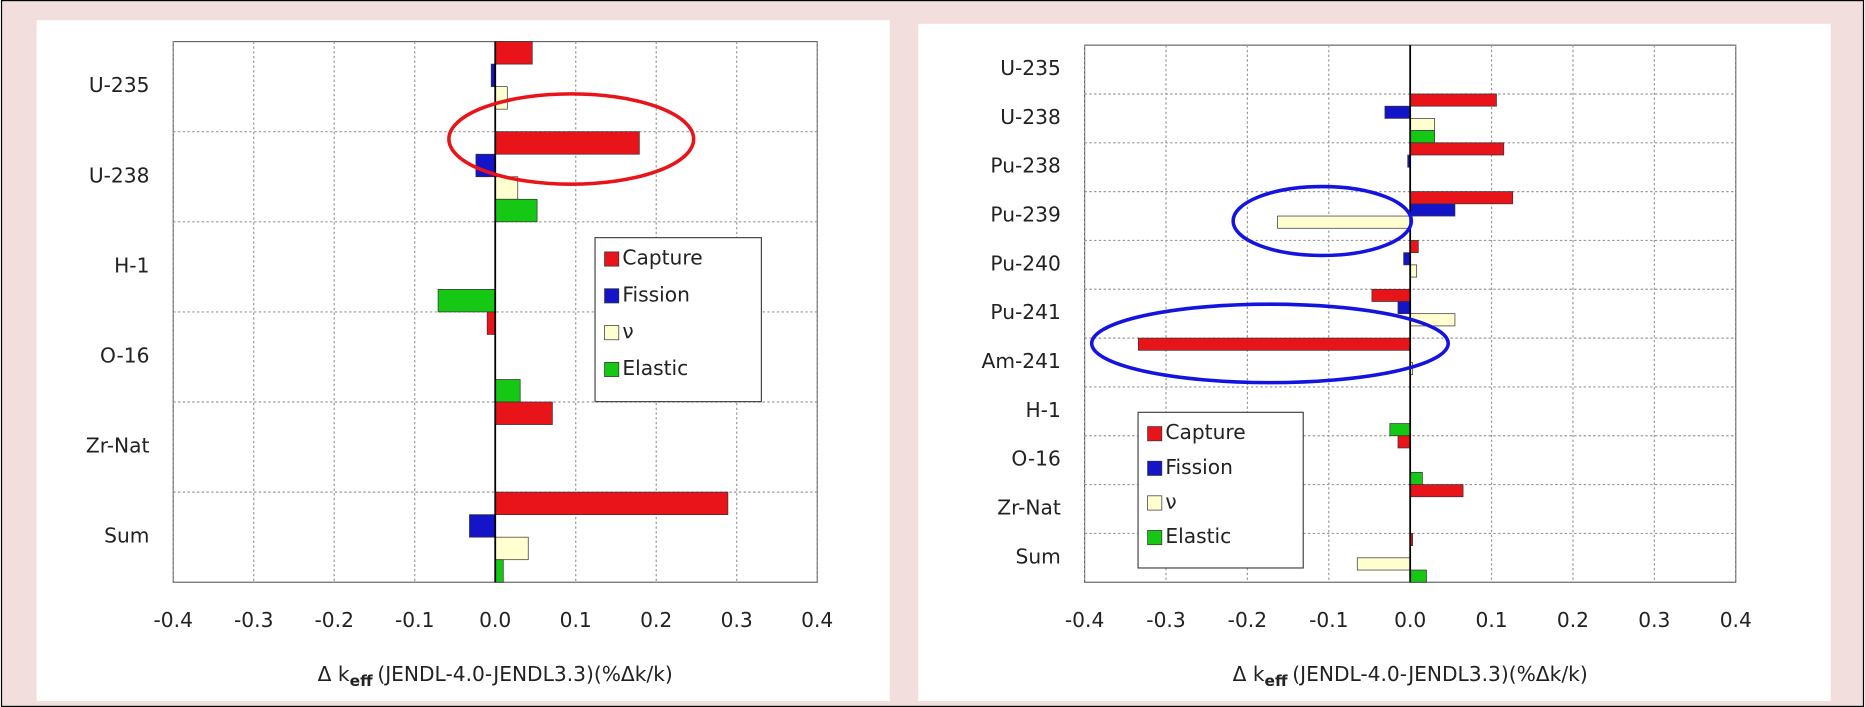  Describe the element at coordinates (1025, 215) in the screenshot. I see `y-tick-label: Pu-239` at that location.